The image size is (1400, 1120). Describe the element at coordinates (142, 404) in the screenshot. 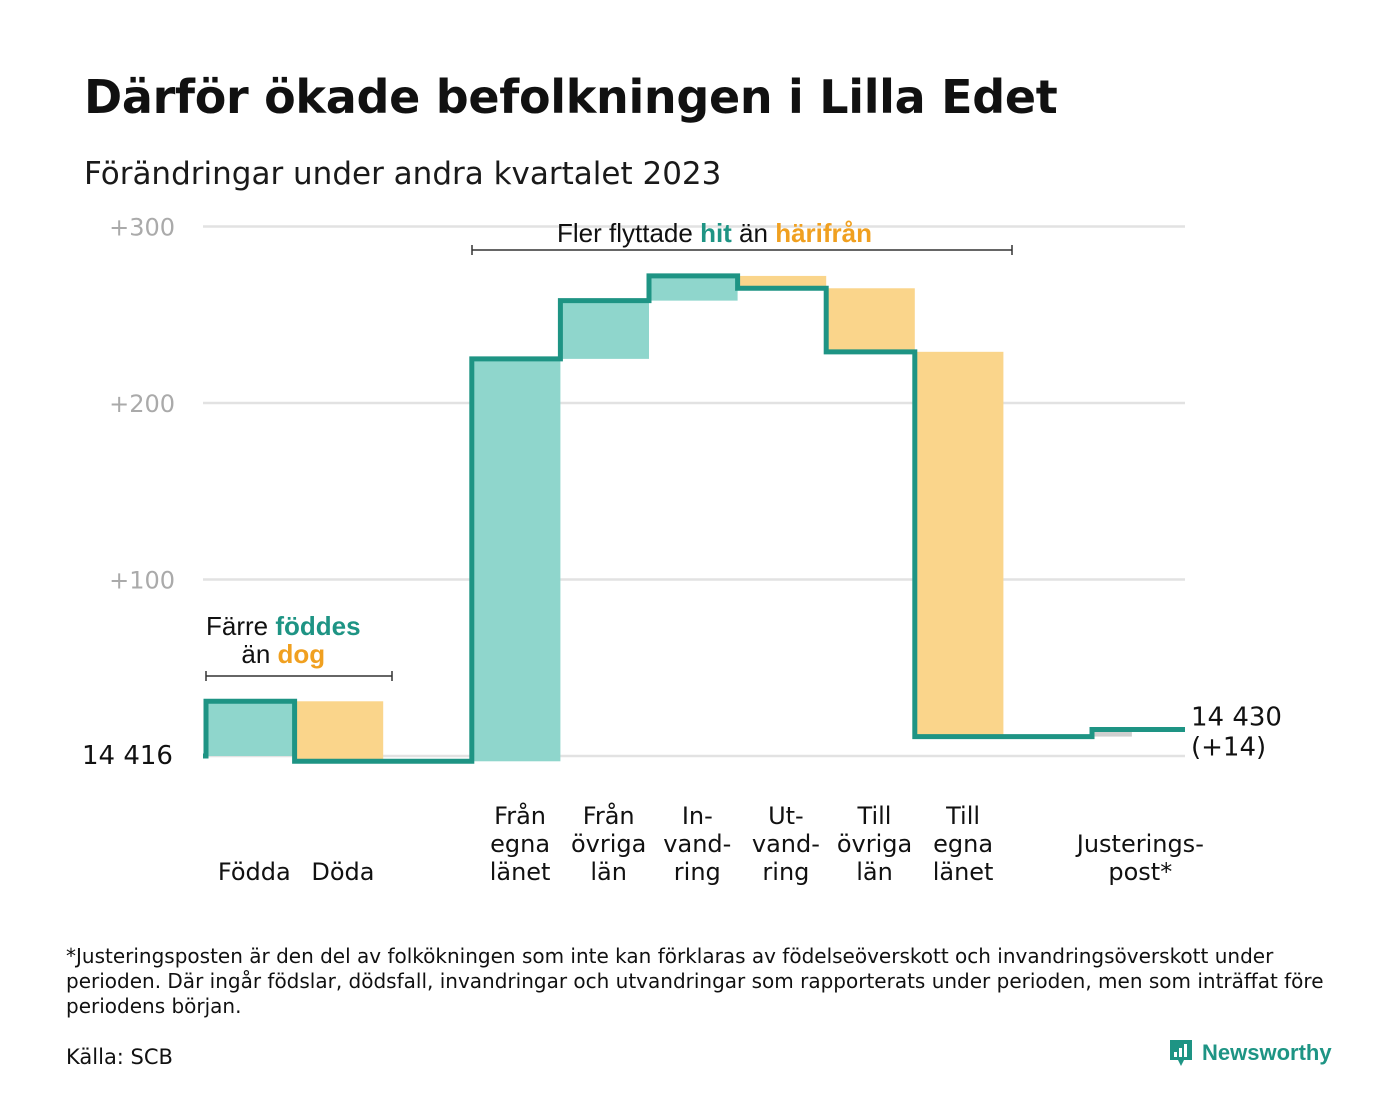

I see `y-tick-label: +200` at that location.